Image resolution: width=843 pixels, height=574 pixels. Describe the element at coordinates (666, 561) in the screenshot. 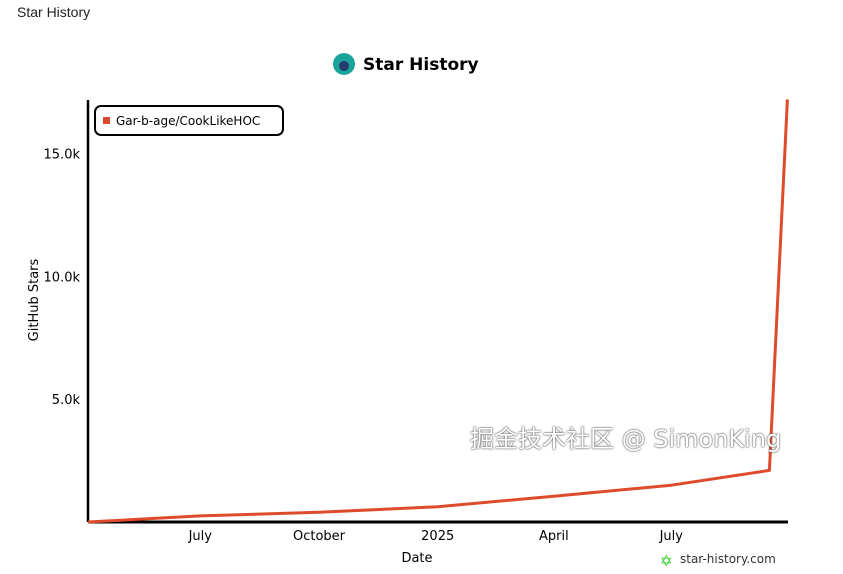

I see `star-icon: ✡` at that location.